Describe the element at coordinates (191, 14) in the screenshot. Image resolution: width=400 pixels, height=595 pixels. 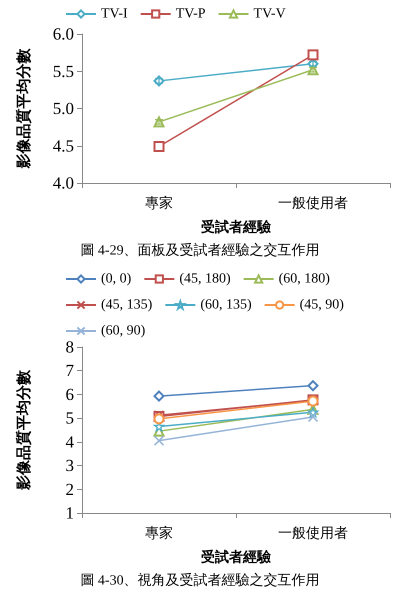
I see `legend-label: TV-P` at that location.